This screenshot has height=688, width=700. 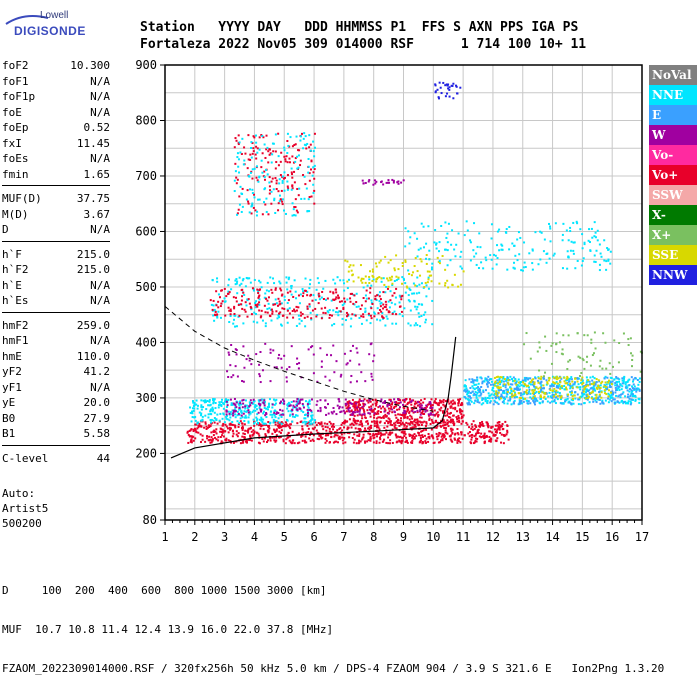 I want to click on param-row: B1 5.58, so click(x=56, y=434).